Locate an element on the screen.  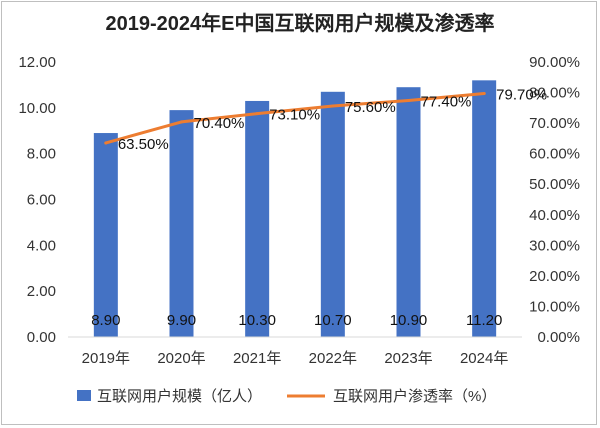
line-data-label: 77.40% is located at coordinates (446, 102).